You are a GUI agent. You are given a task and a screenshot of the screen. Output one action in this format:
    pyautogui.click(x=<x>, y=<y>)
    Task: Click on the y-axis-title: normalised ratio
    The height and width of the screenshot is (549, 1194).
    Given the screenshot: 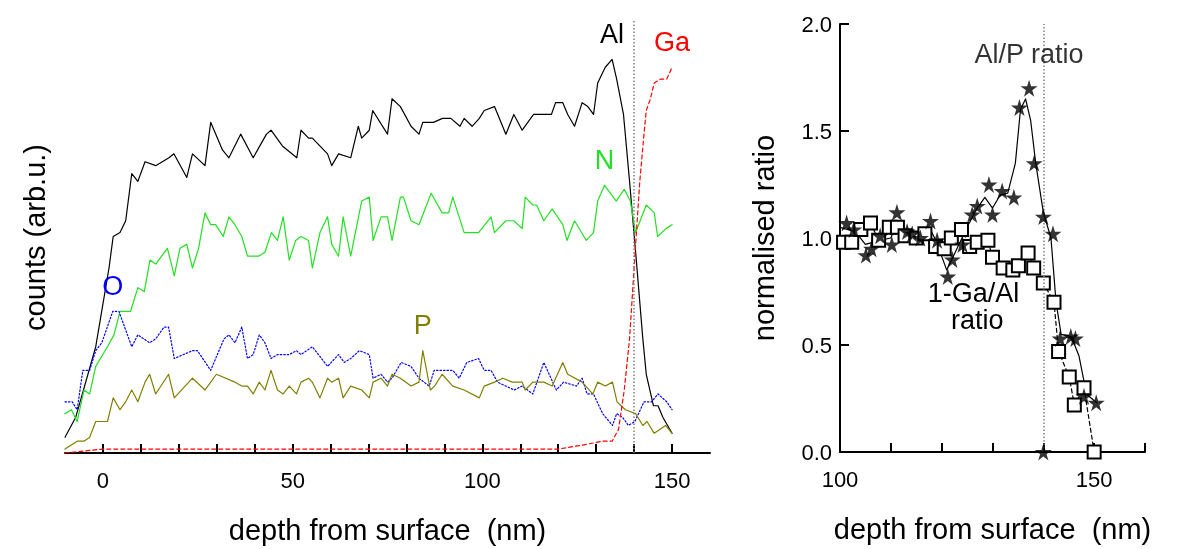 What is the action you would take?
    pyautogui.click(x=763, y=238)
    